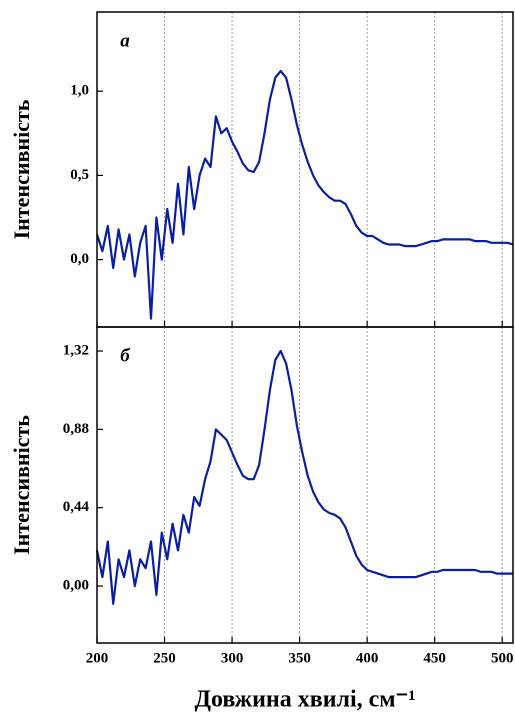 This screenshot has width=515, height=720. I want to click on panel-label: a, so click(125, 40).